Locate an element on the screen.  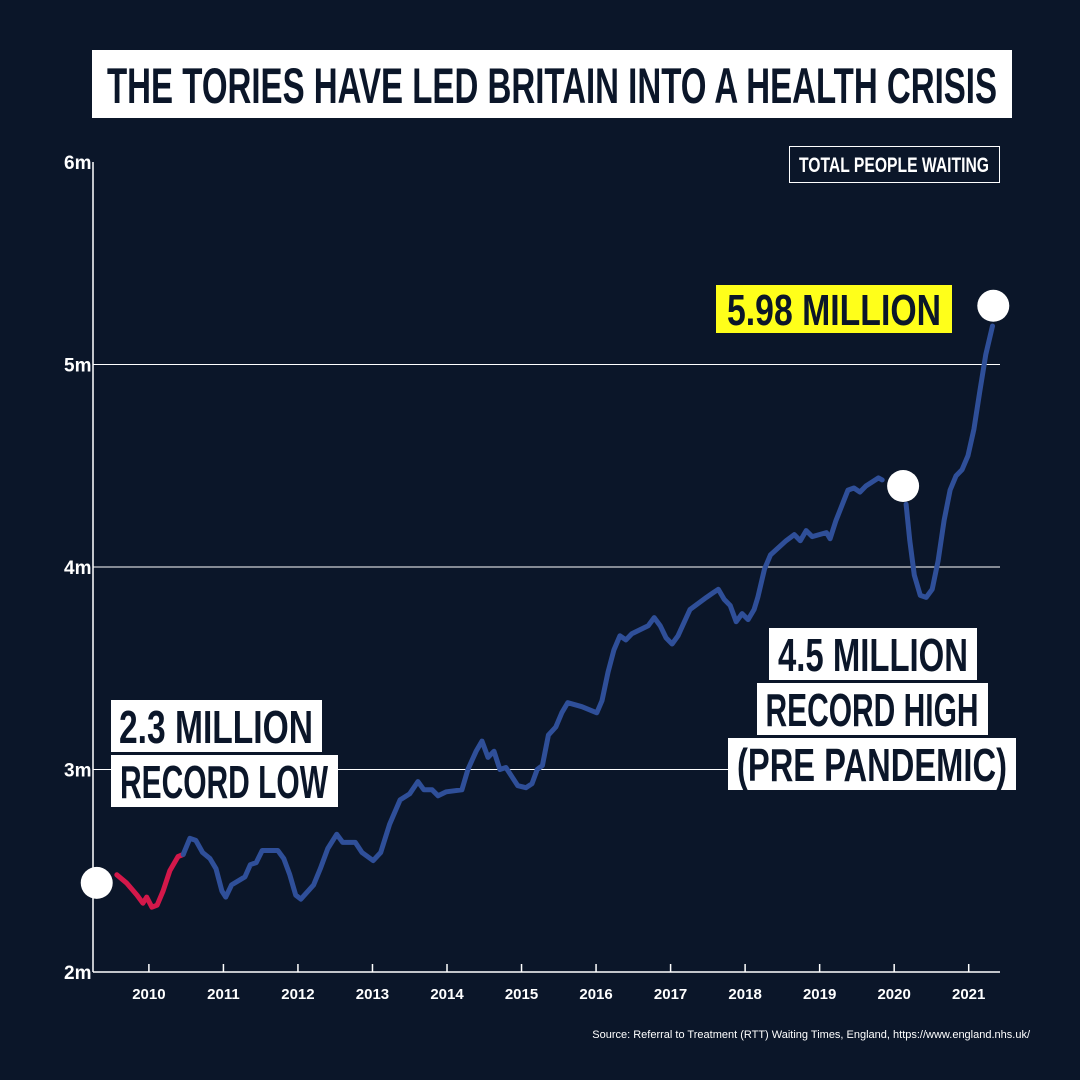
x-tick-label: 2017 is located at coordinates (670, 994).